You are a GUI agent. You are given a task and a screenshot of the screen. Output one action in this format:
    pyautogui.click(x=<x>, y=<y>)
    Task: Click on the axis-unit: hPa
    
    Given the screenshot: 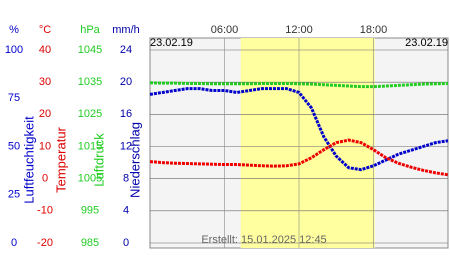 What is the action you would take?
    pyautogui.click(x=90, y=30)
    